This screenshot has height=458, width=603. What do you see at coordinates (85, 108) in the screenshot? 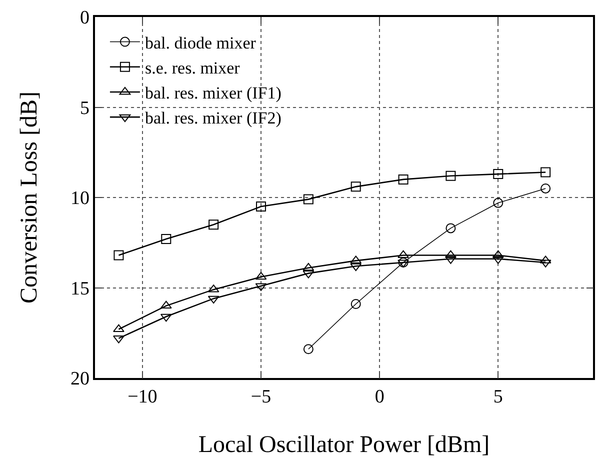
I see `y-tick-label: 5` at bounding box center [85, 108].